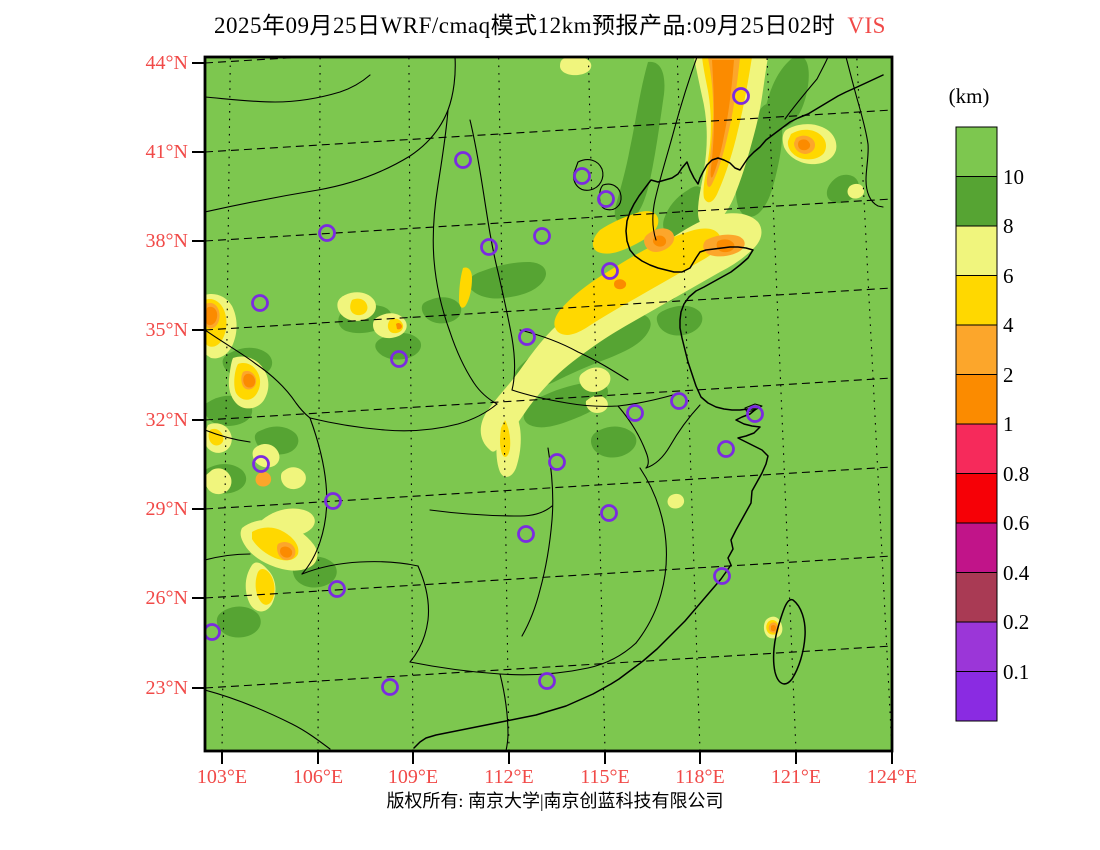  What do you see at coordinates (700, 777) in the screenshot?
I see `lon-label: 118°E` at bounding box center [700, 777].